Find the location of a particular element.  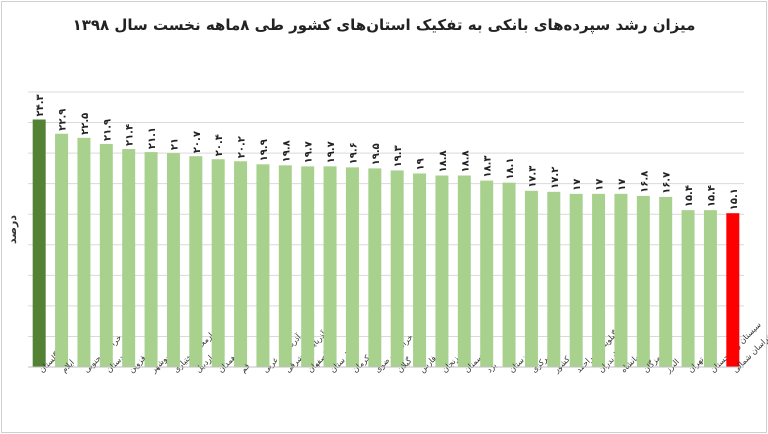

data-label: ۱۹.۹ is located at coordinates (264, 150).